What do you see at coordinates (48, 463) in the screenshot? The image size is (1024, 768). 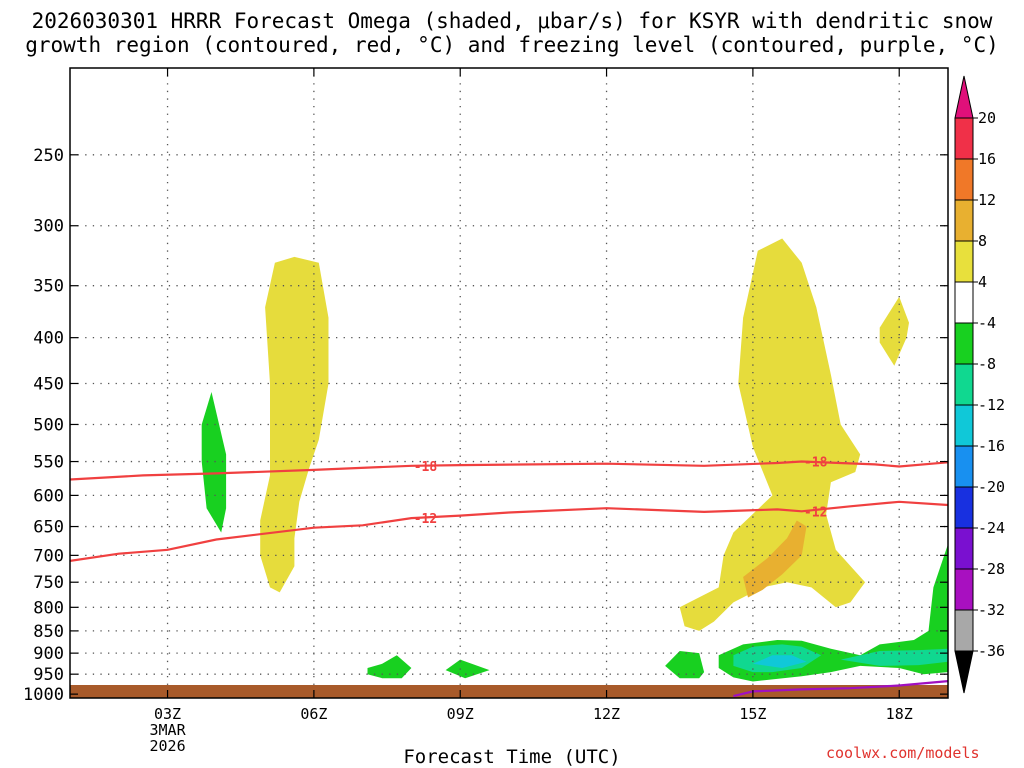 I see `y-tick-label: 550` at bounding box center [48, 463].